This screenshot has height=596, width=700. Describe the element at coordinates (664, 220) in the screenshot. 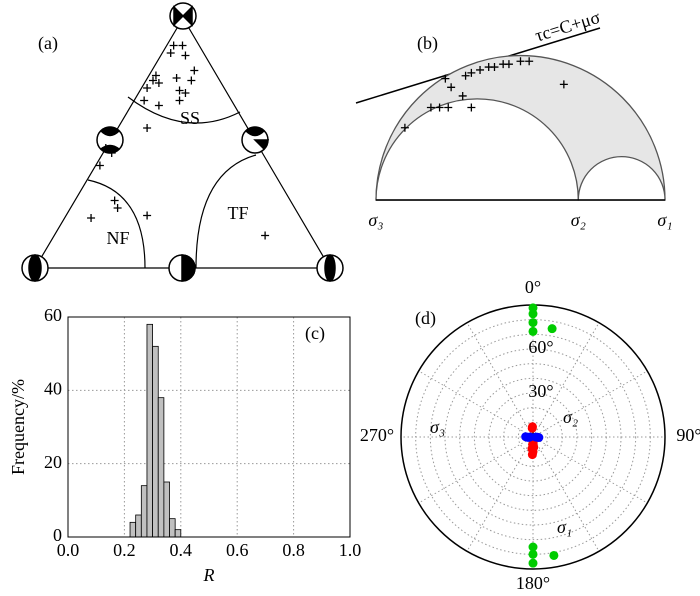

I see `x-tick-label: σ₁` at that location.